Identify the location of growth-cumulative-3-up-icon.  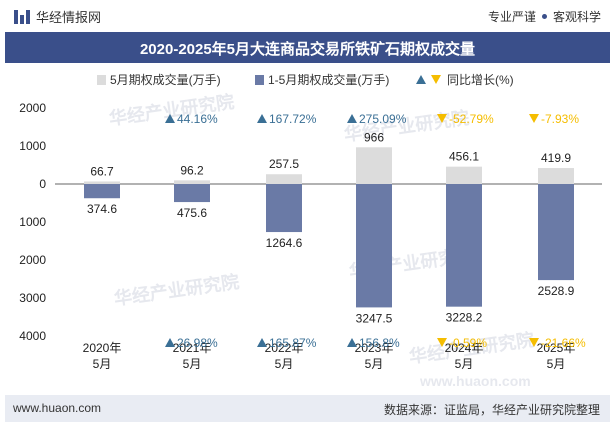
(352, 342).